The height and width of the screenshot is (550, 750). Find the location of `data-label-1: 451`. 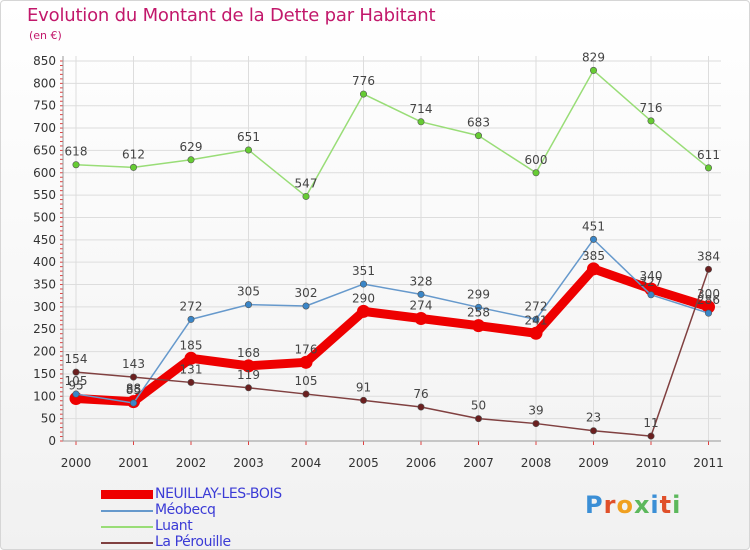

data-label-1: 451 is located at coordinates (593, 226).